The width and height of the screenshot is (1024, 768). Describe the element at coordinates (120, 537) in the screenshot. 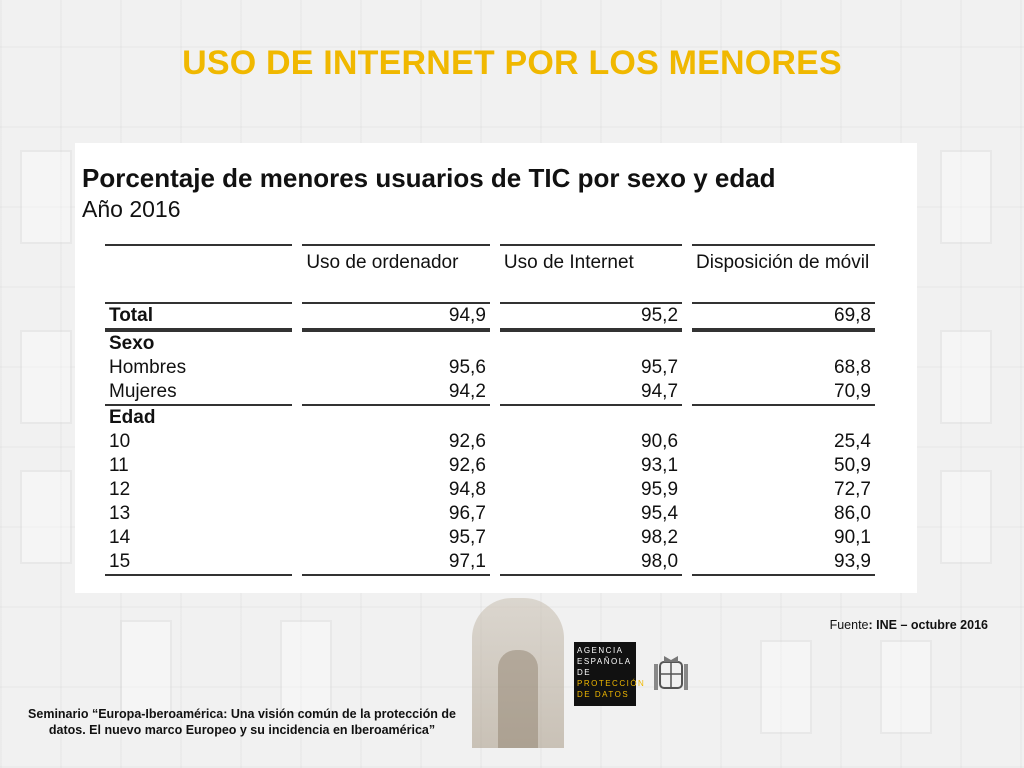

I see `row-label: 14` at that location.